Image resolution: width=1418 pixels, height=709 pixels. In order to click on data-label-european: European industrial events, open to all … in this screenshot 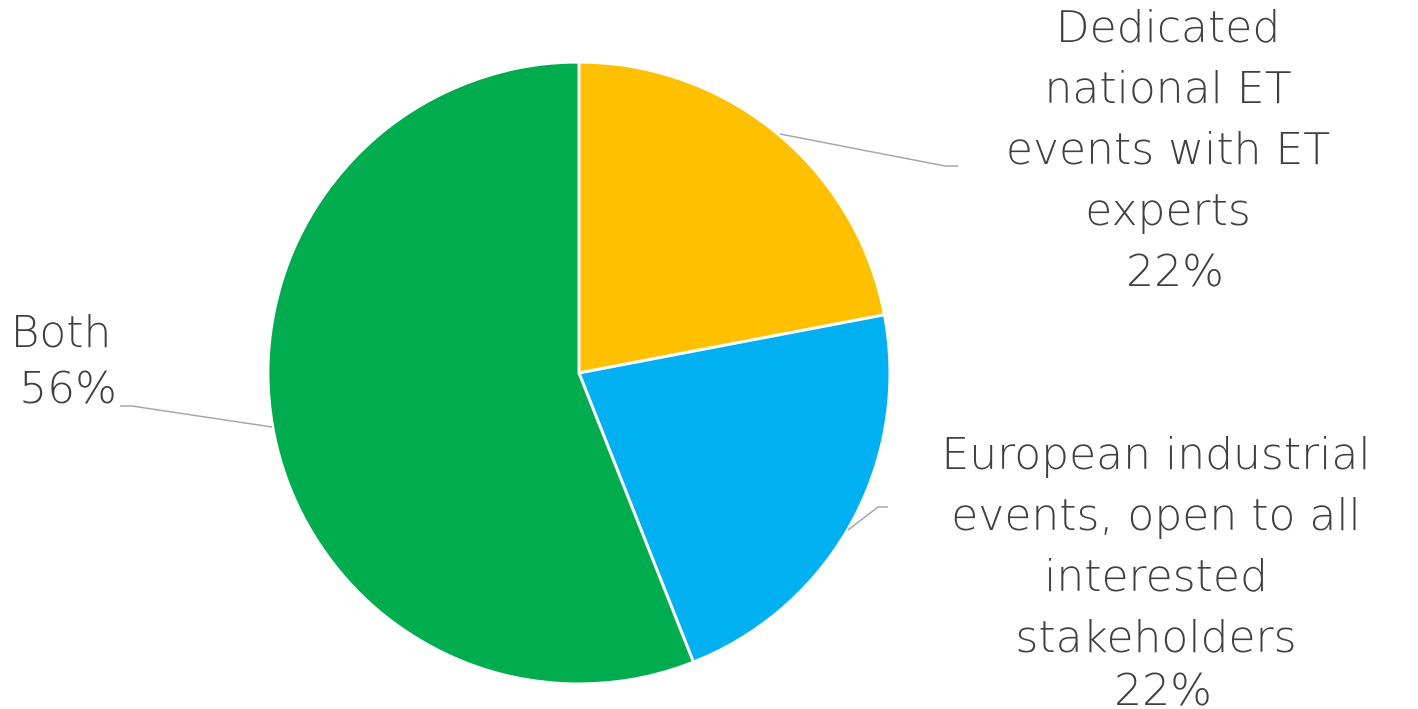, I will do `click(1162, 569)`.